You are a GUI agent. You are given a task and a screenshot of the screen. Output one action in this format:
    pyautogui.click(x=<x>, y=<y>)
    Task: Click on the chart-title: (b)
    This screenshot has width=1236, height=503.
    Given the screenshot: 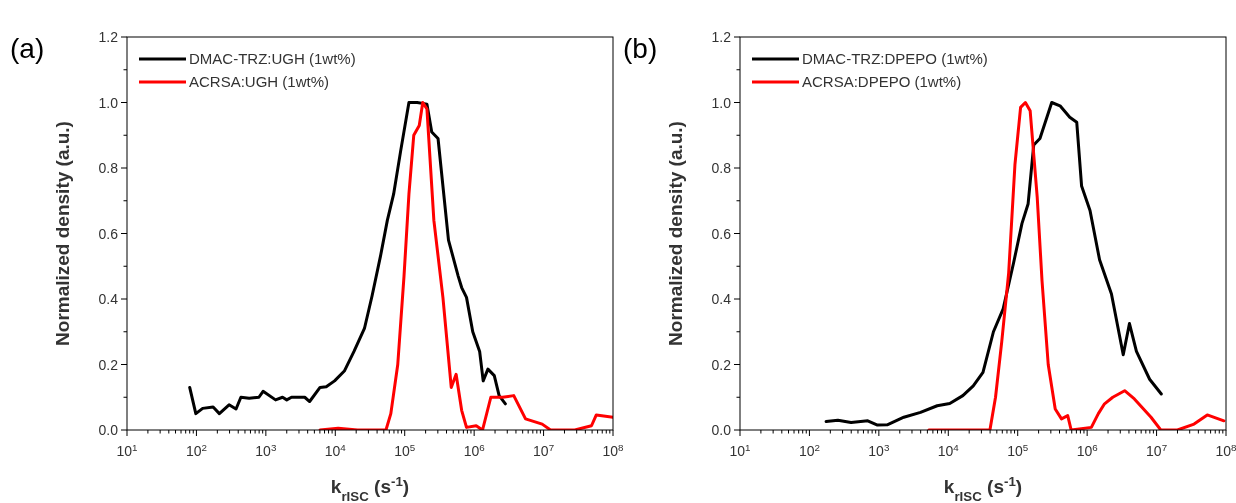 What is the action you would take?
    pyautogui.click(x=640, y=48)
    